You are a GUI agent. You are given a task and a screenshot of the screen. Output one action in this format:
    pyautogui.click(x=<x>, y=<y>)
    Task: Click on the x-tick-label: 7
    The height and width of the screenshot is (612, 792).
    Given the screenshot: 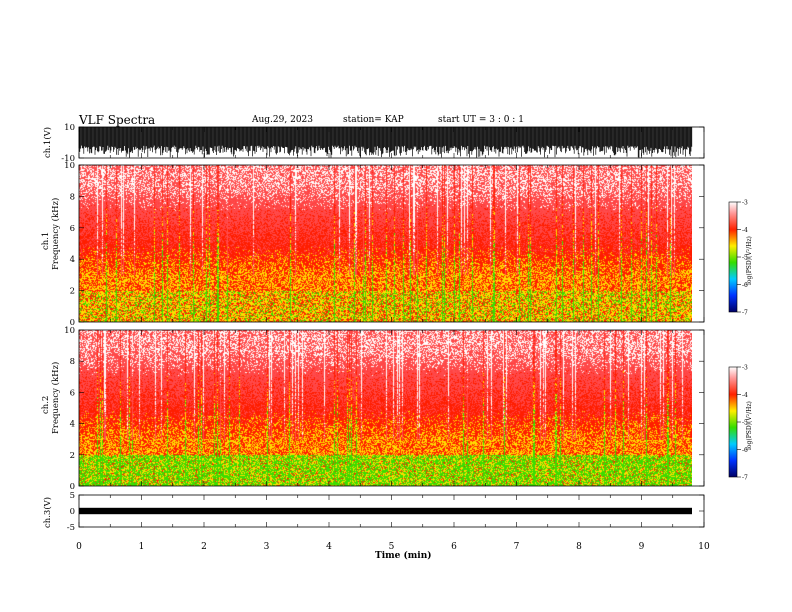 What is the action you would take?
    pyautogui.click(x=517, y=547)
    